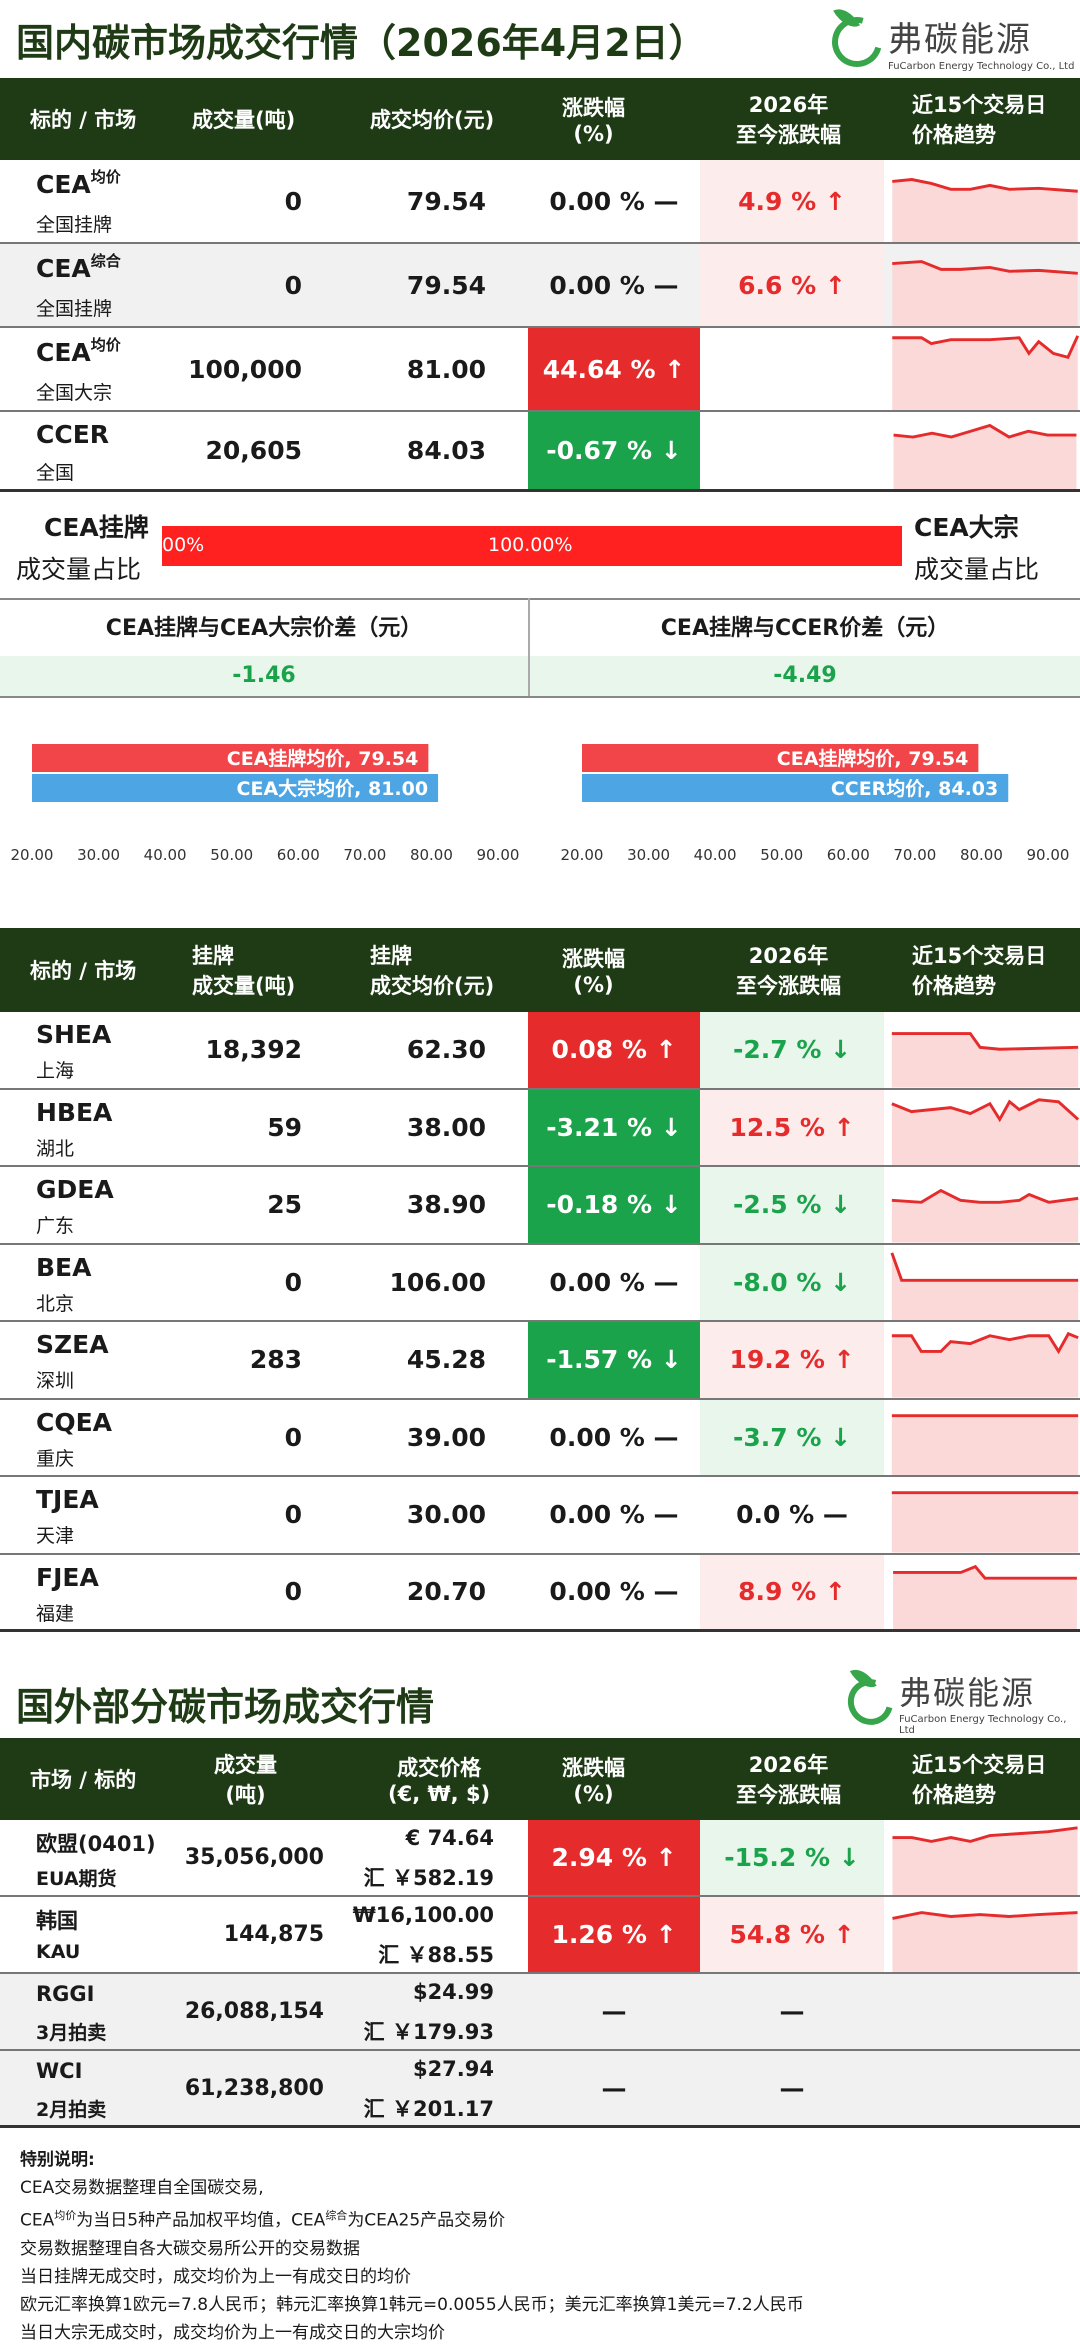 This screenshot has height=2352, width=1080. Describe the element at coordinates (614, 1857) in the screenshot. I see `row-change: 2.94 % ↑` at that location.